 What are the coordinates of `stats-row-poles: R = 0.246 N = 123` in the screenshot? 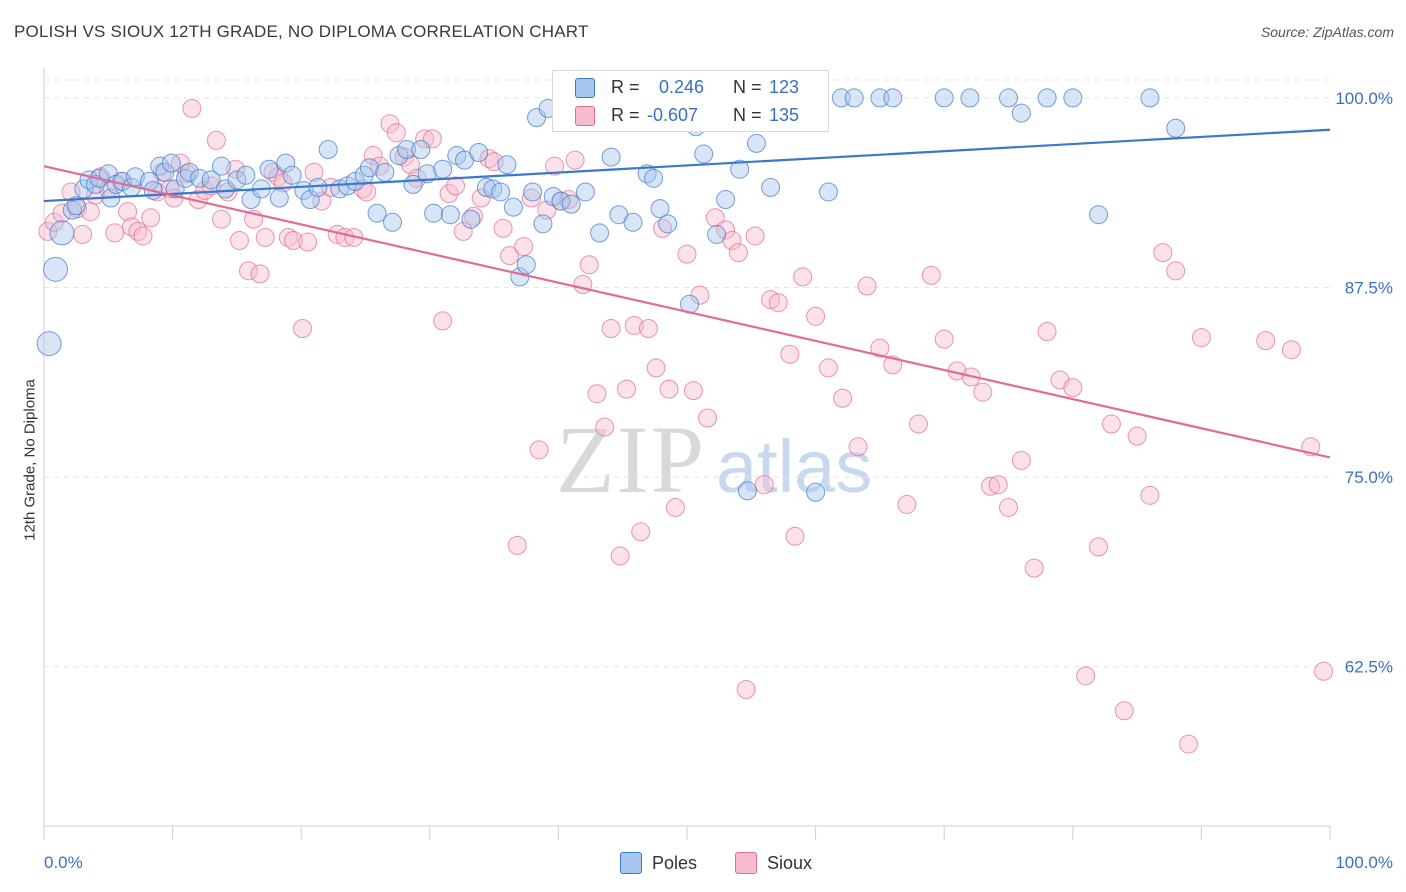 It's located at (690, 87).